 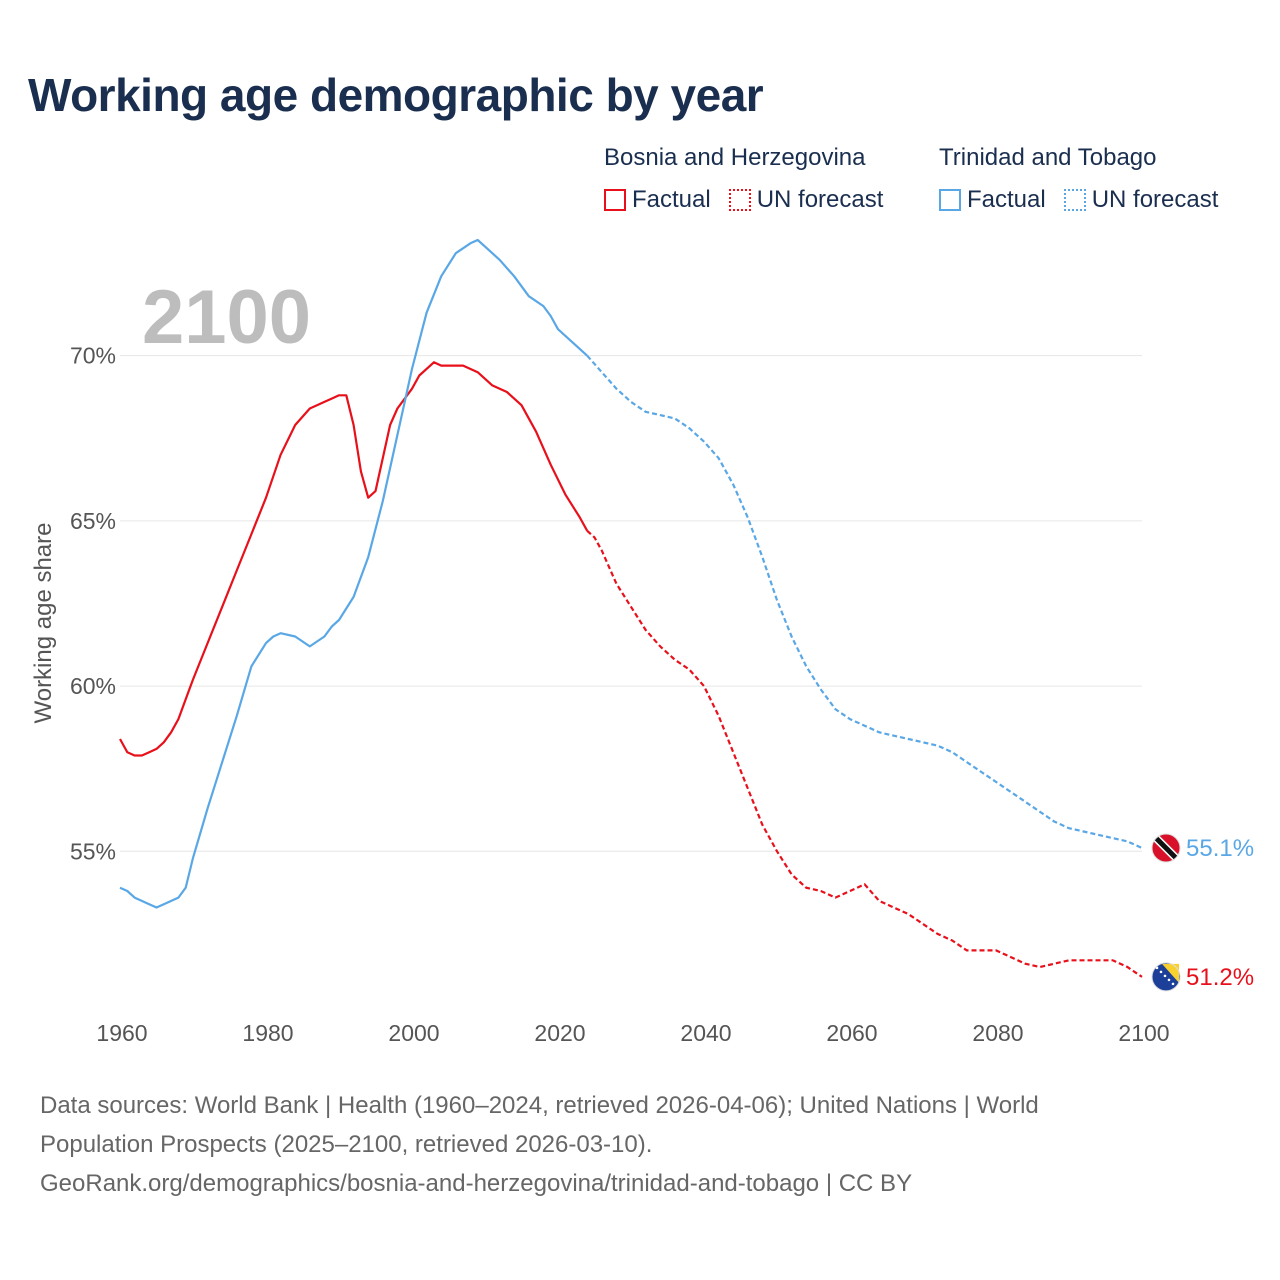 What do you see at coordinates (413, 1033) in the screenshot?
I see `x-tick-label: 2000` at bounding box center [413, 1033].